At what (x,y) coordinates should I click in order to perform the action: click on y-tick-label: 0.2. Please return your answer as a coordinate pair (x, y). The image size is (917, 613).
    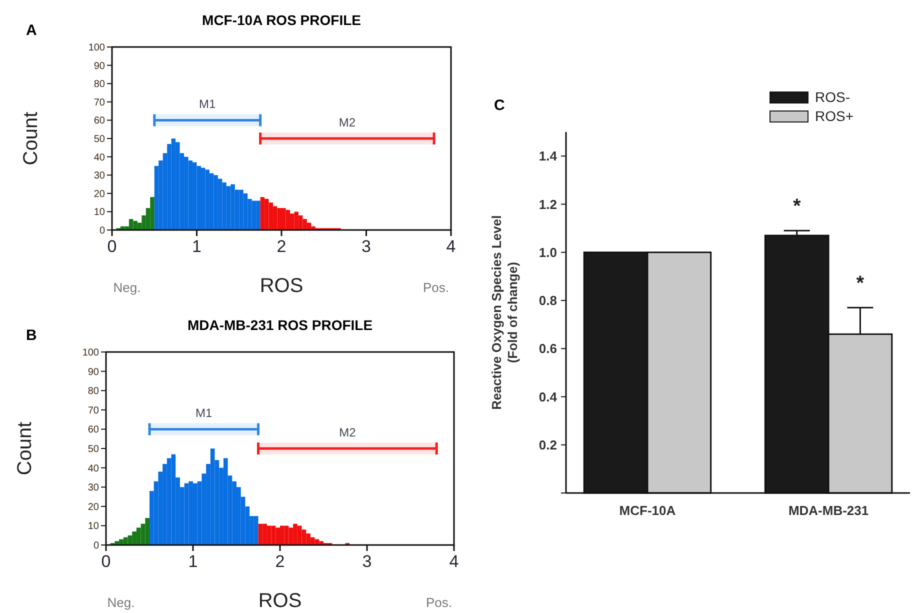
    Looking at the image, I should click on (547, 444).